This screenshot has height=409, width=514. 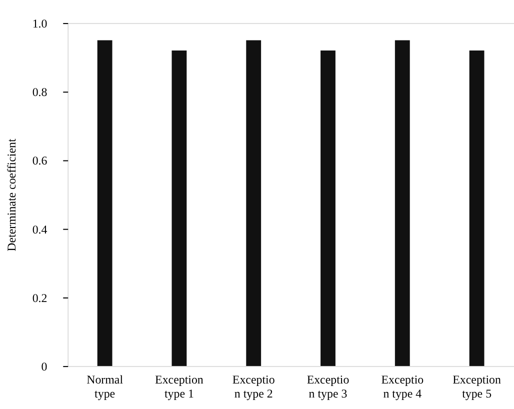 I want to click on y-tick-label: 0.6, so click(x=40, y=161).